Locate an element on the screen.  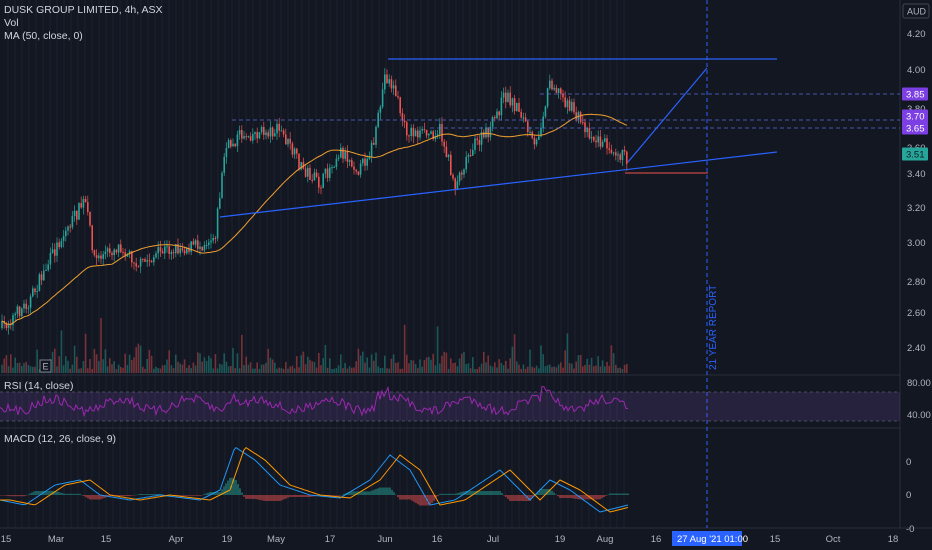
price-tick: 2.40 is located at coordinates (916, 348).